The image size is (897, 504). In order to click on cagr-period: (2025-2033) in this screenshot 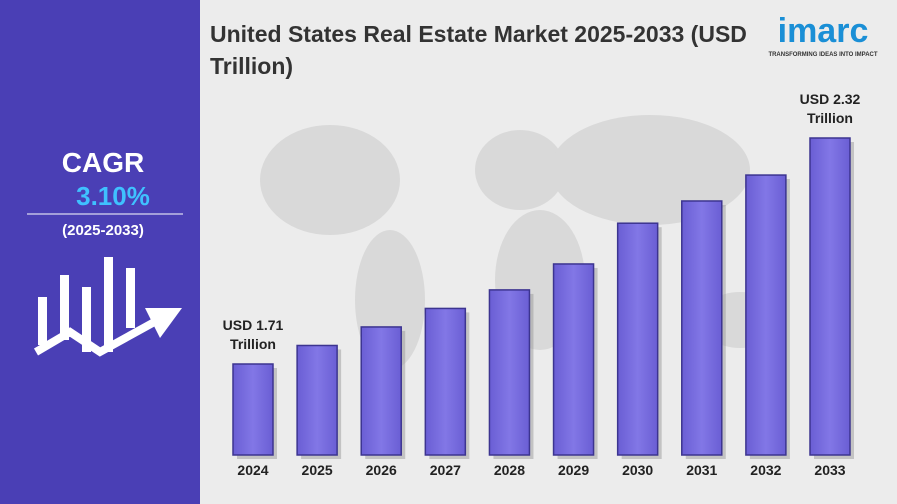, I will do `click(103, 230)`.